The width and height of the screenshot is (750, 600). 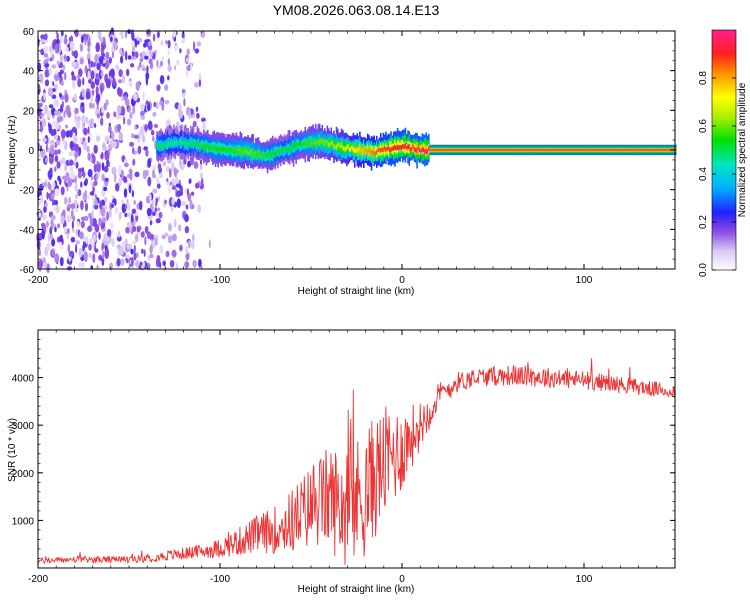 I want to click on colorbar-tick-label: 0.0, so click(x=703, y=270).